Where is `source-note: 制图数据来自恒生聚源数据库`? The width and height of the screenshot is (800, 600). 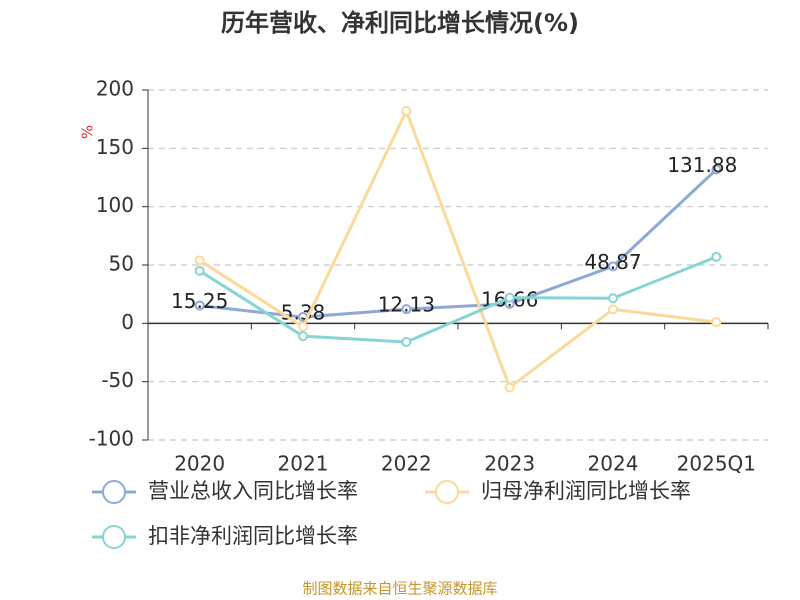 source-note: 制图数据来自恒生聚源数据库 is located at coordinates (399, 589).